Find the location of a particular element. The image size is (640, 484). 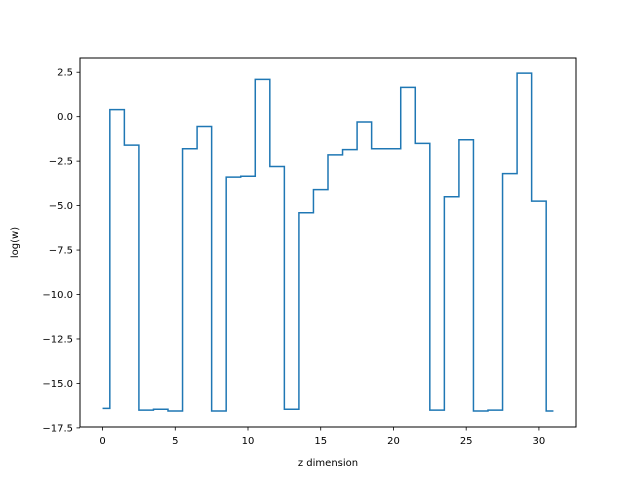

x-tick-label: 5 is located at coordinates (175, 441).